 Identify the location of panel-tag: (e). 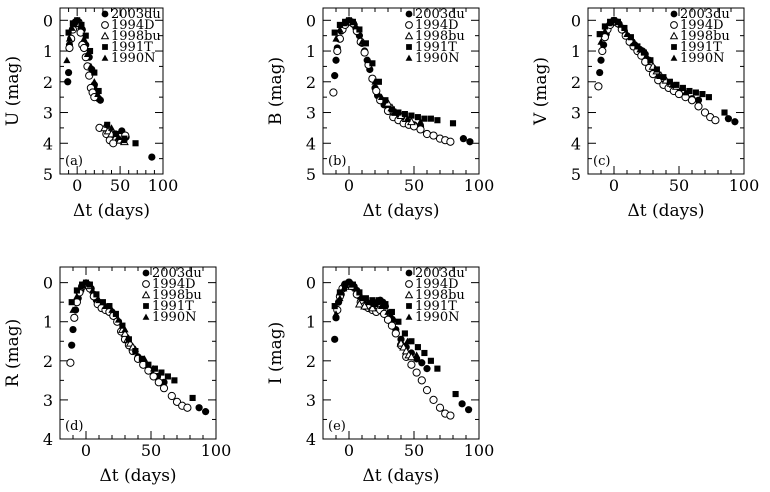
(337, 426).